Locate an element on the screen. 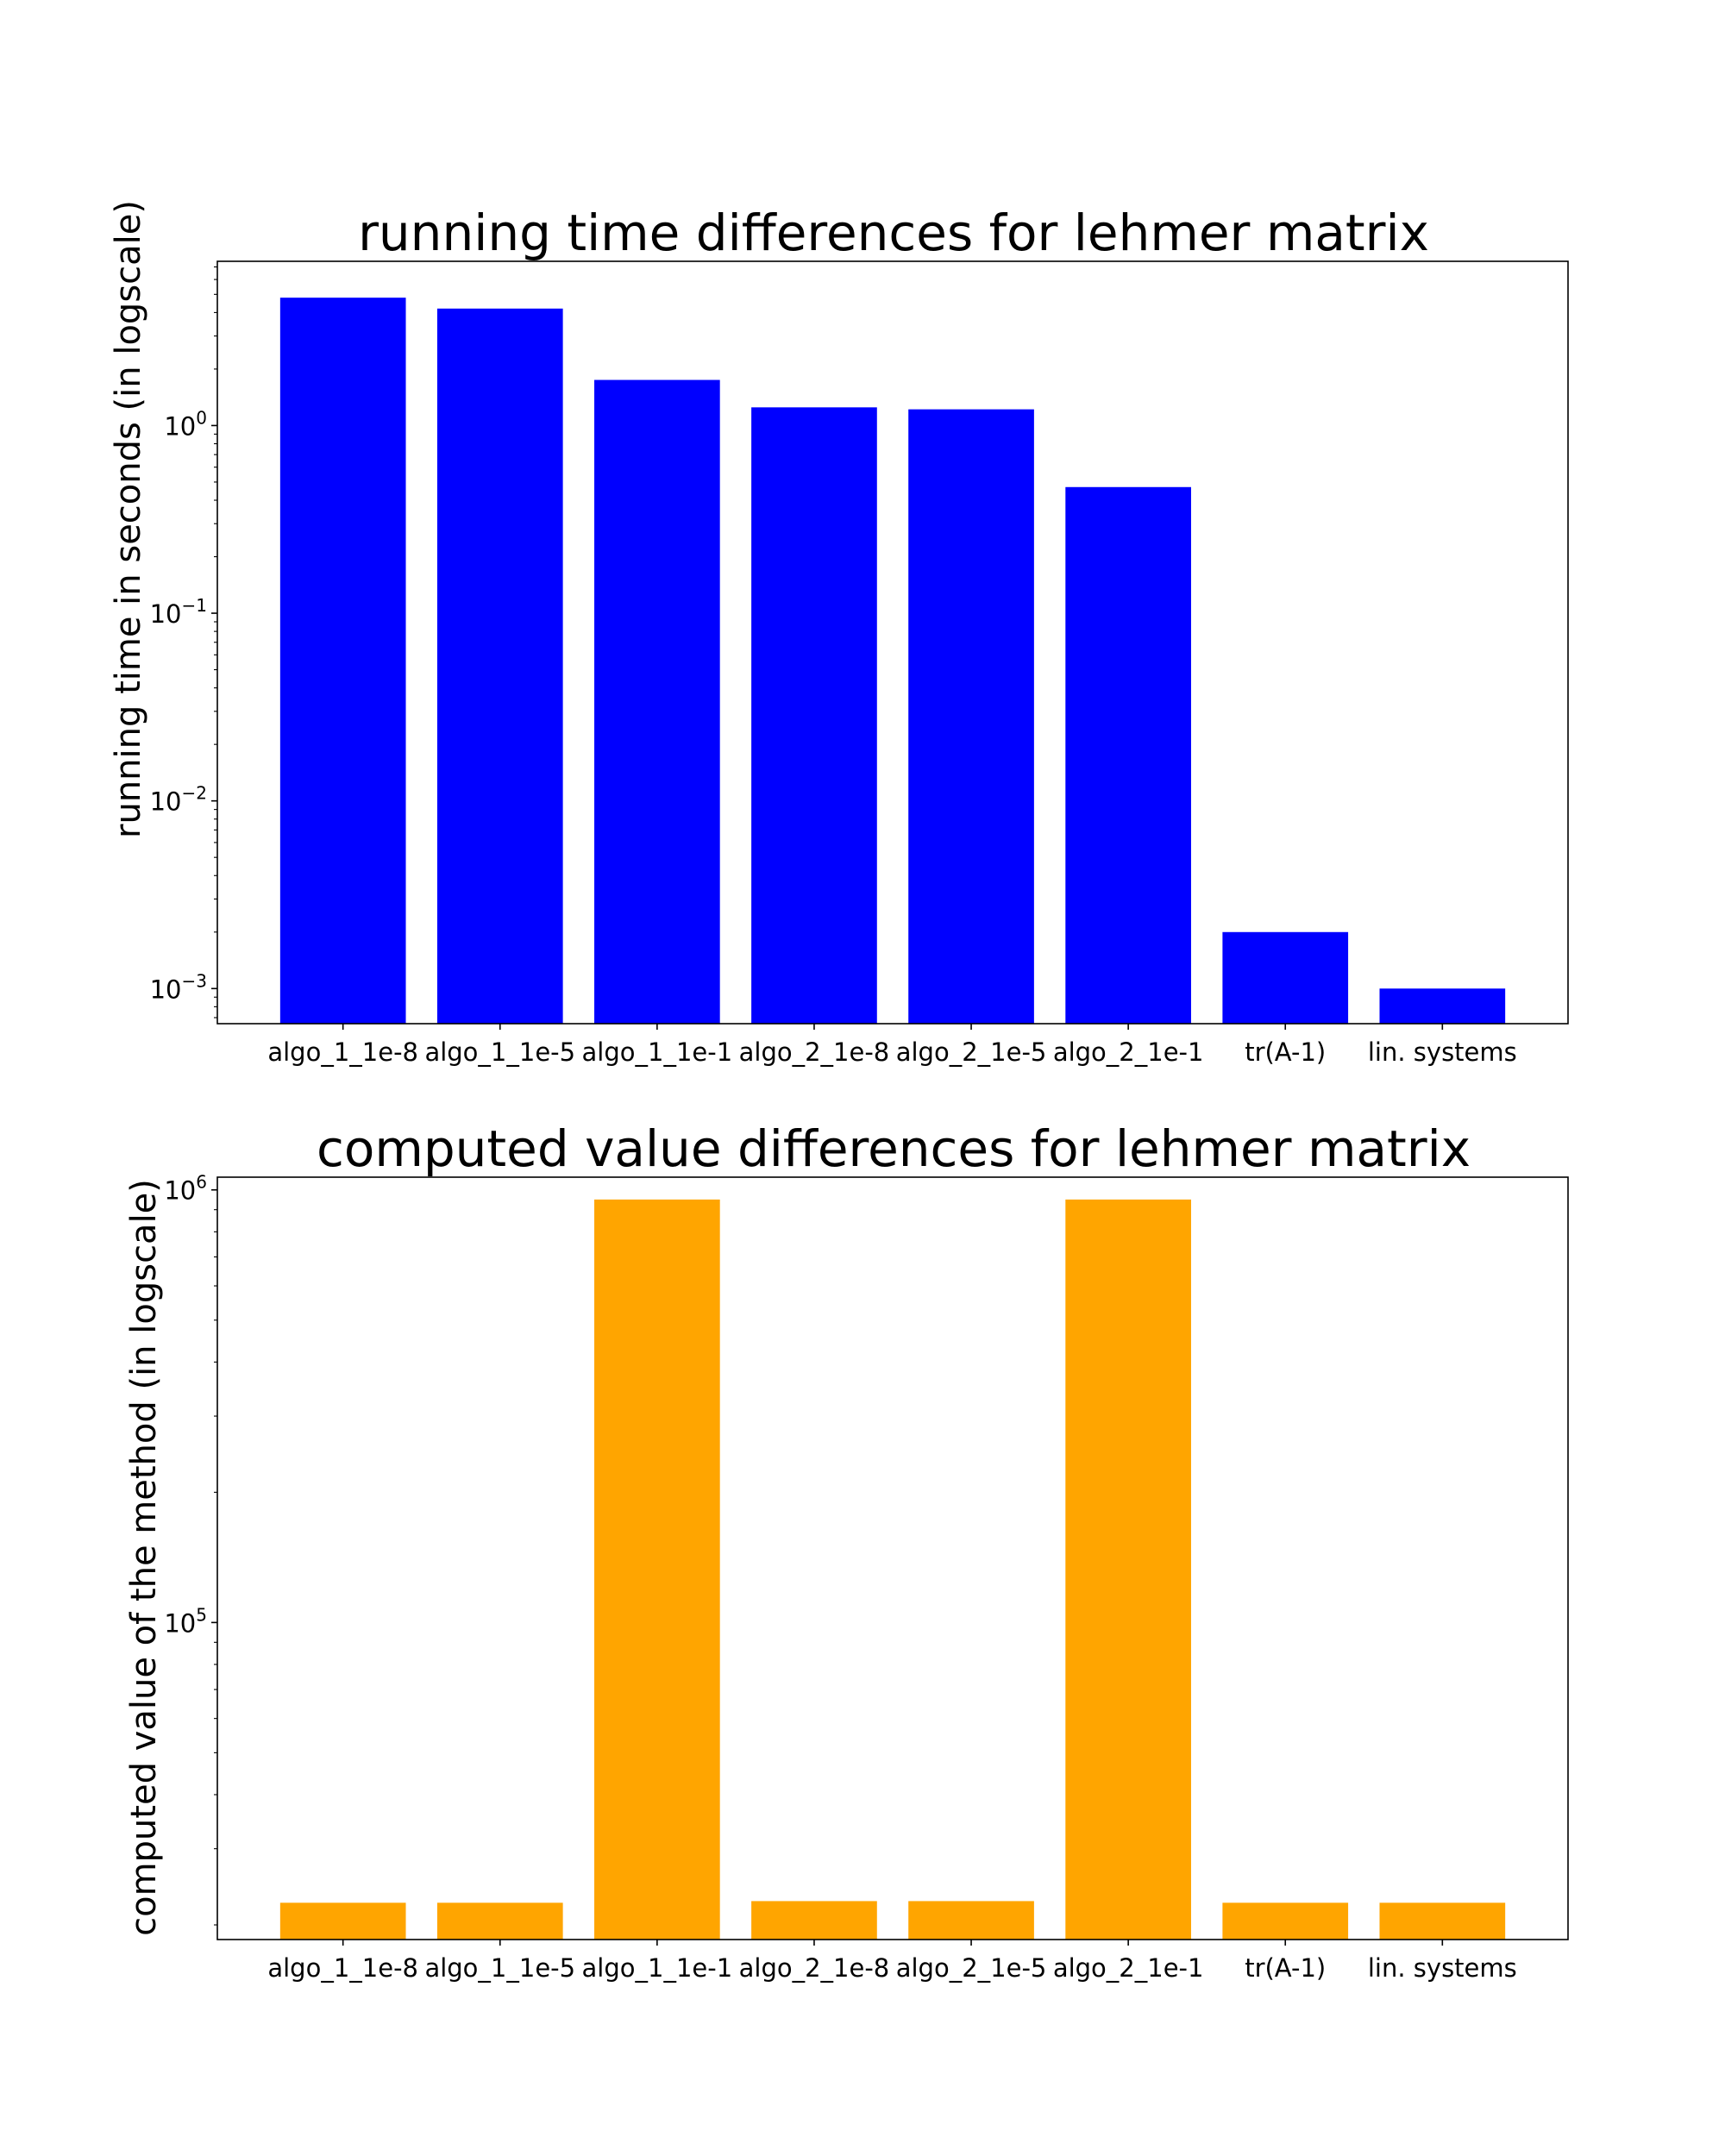  y-tick-label: 10⁵ is located at coordinates (185, 1621).